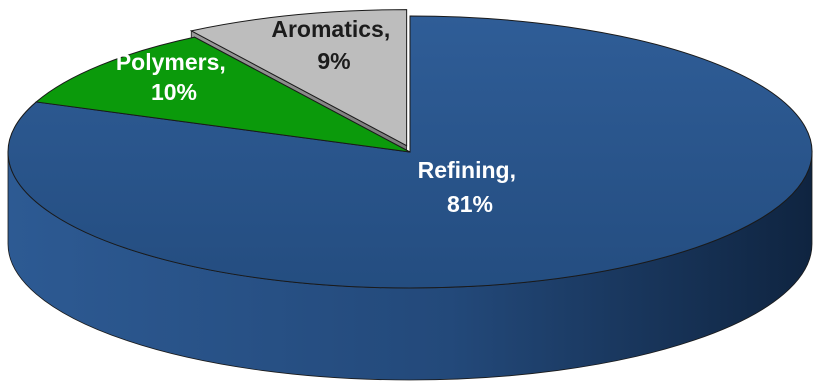  Describe the element at coordinates (333, 45) in the screenshot. I see `slice-label-aromatics: Aromatics, 9%` at that location.